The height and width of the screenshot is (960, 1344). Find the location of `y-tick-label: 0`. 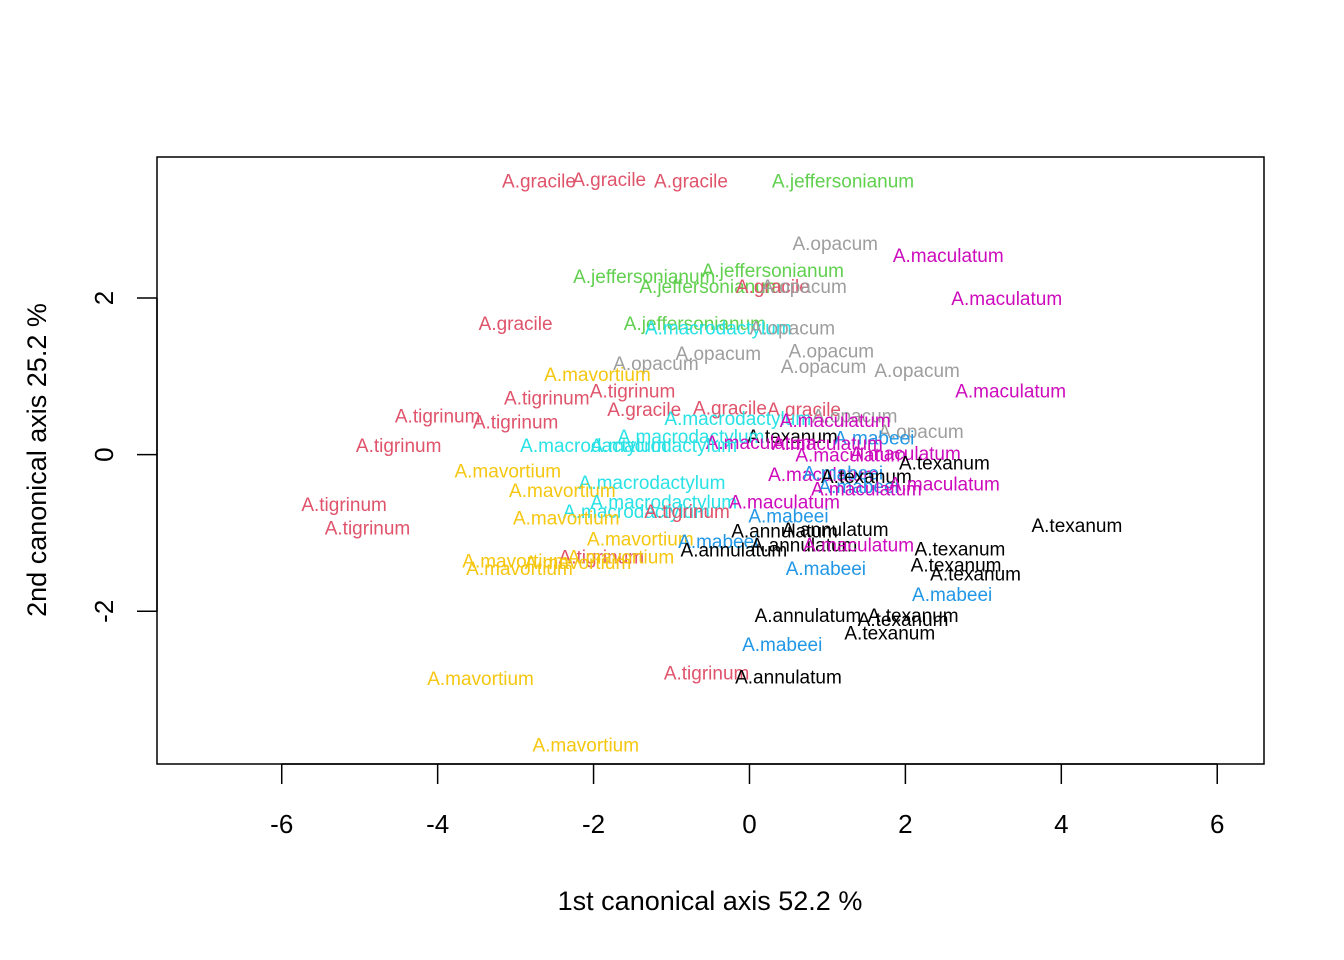

y-tick-label: 0 is located at coordinates (104, 454).